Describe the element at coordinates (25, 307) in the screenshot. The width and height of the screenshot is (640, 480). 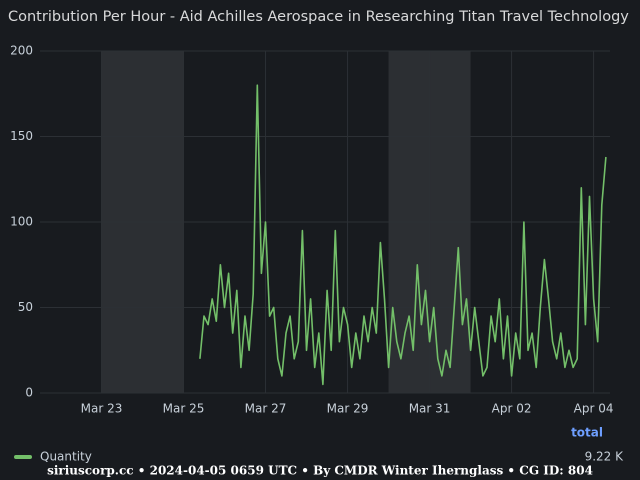
I see `y-tick-label: 50` at that location.